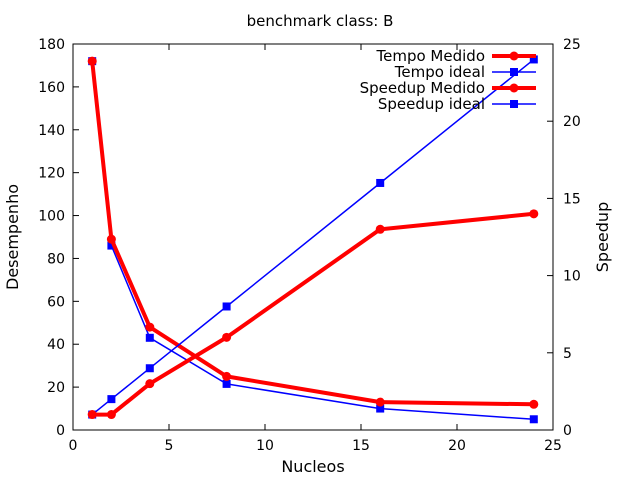 Image resolution: width=640 pixels, height=480 pixels. Describe the element at coordinates (60, 431) in the screenshot. I see `y-tick-label: 0` at that location.